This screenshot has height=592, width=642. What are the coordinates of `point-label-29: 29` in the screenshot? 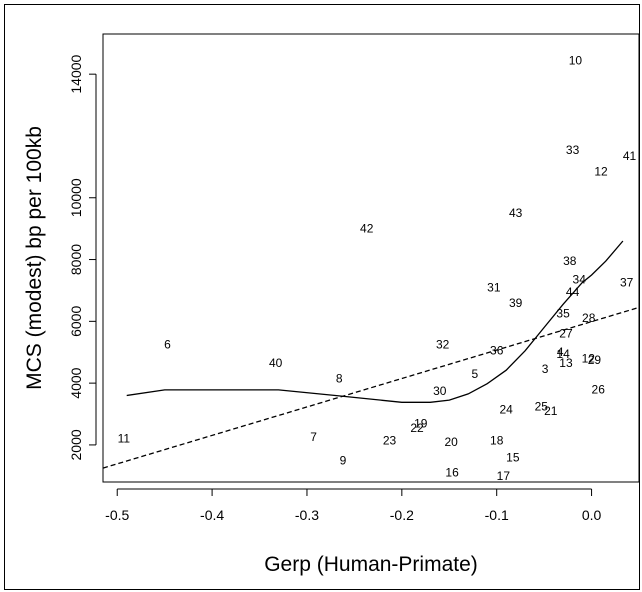 It's located at (595, 360).